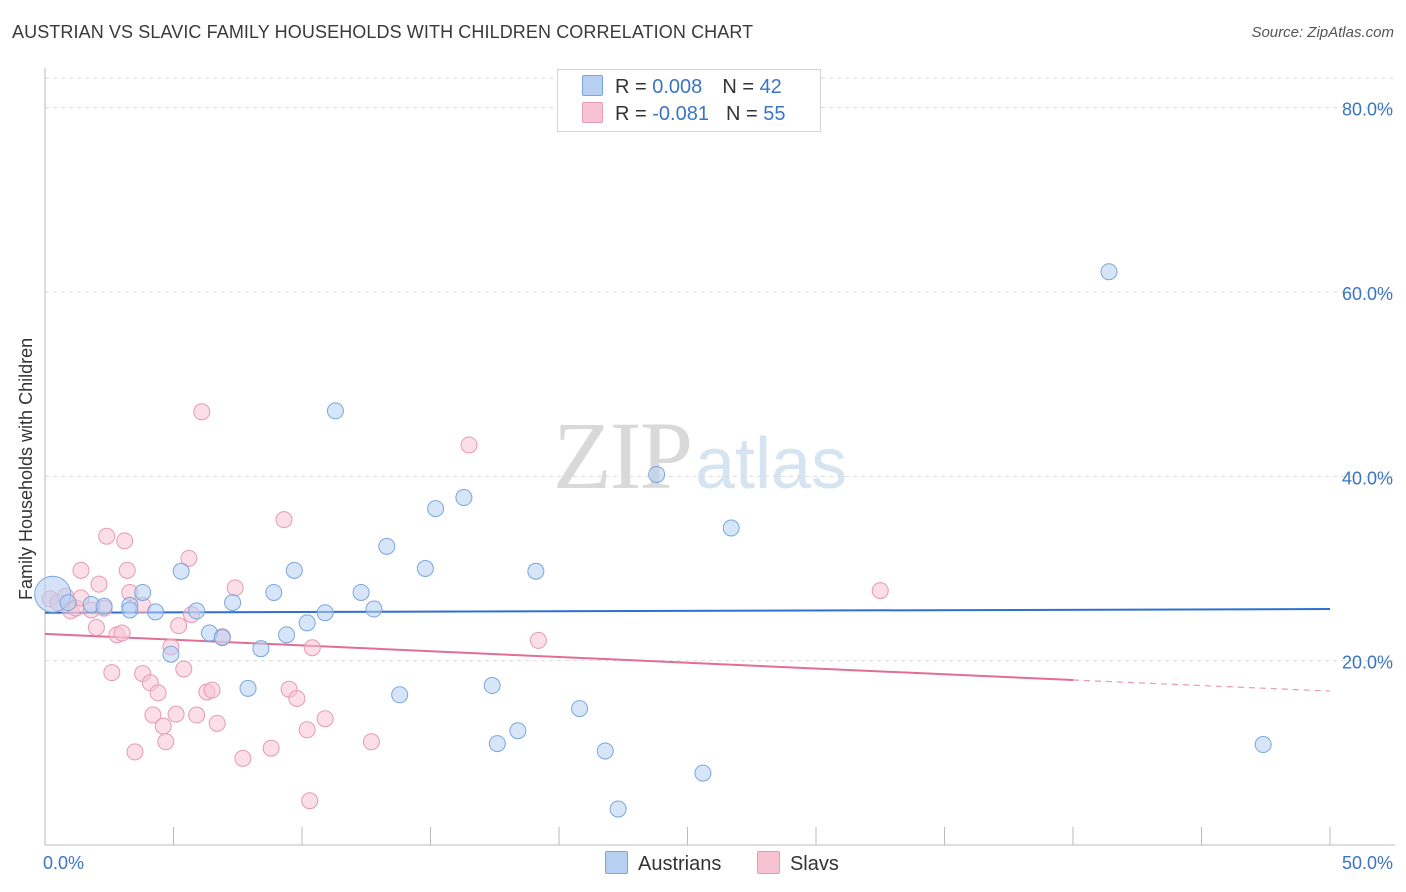  I want to click on legend-n-value: 55, so click(774, 114).